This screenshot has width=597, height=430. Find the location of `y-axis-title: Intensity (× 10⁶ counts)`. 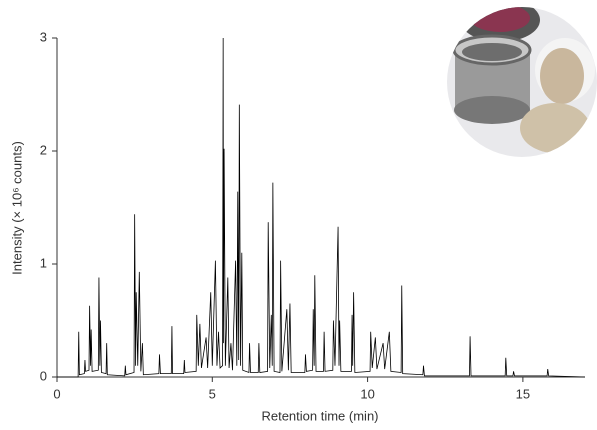

y-axis-title: Intensity (× 10⁶ counts) is located at coordinates (16, 208).